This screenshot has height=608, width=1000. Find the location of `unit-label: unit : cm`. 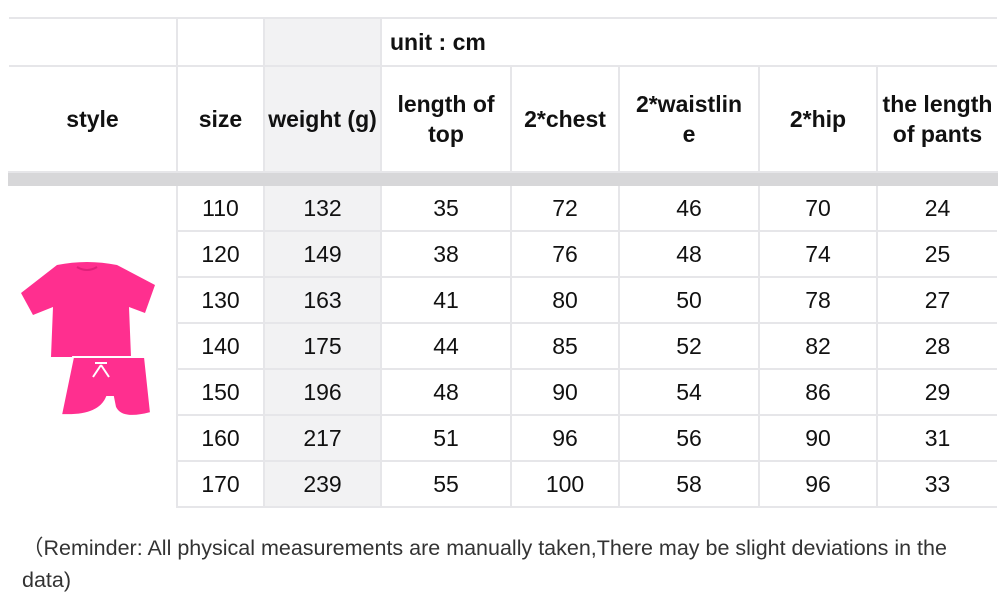

unit-label: unit : cm is located at coordinates (688, 42).